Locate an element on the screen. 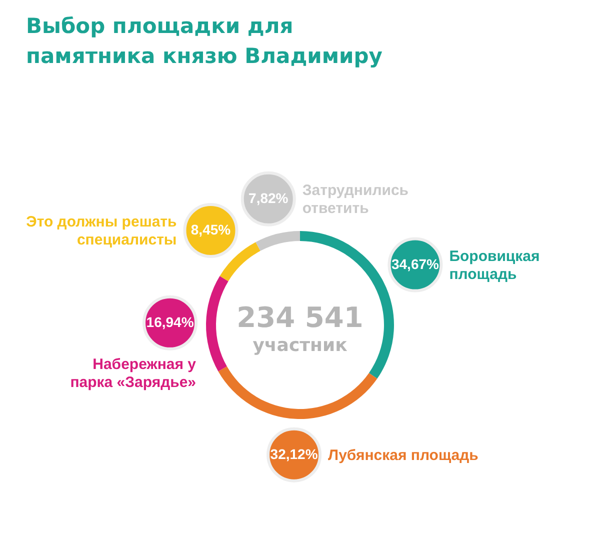  text: участник is located at coordinates (300, 345).